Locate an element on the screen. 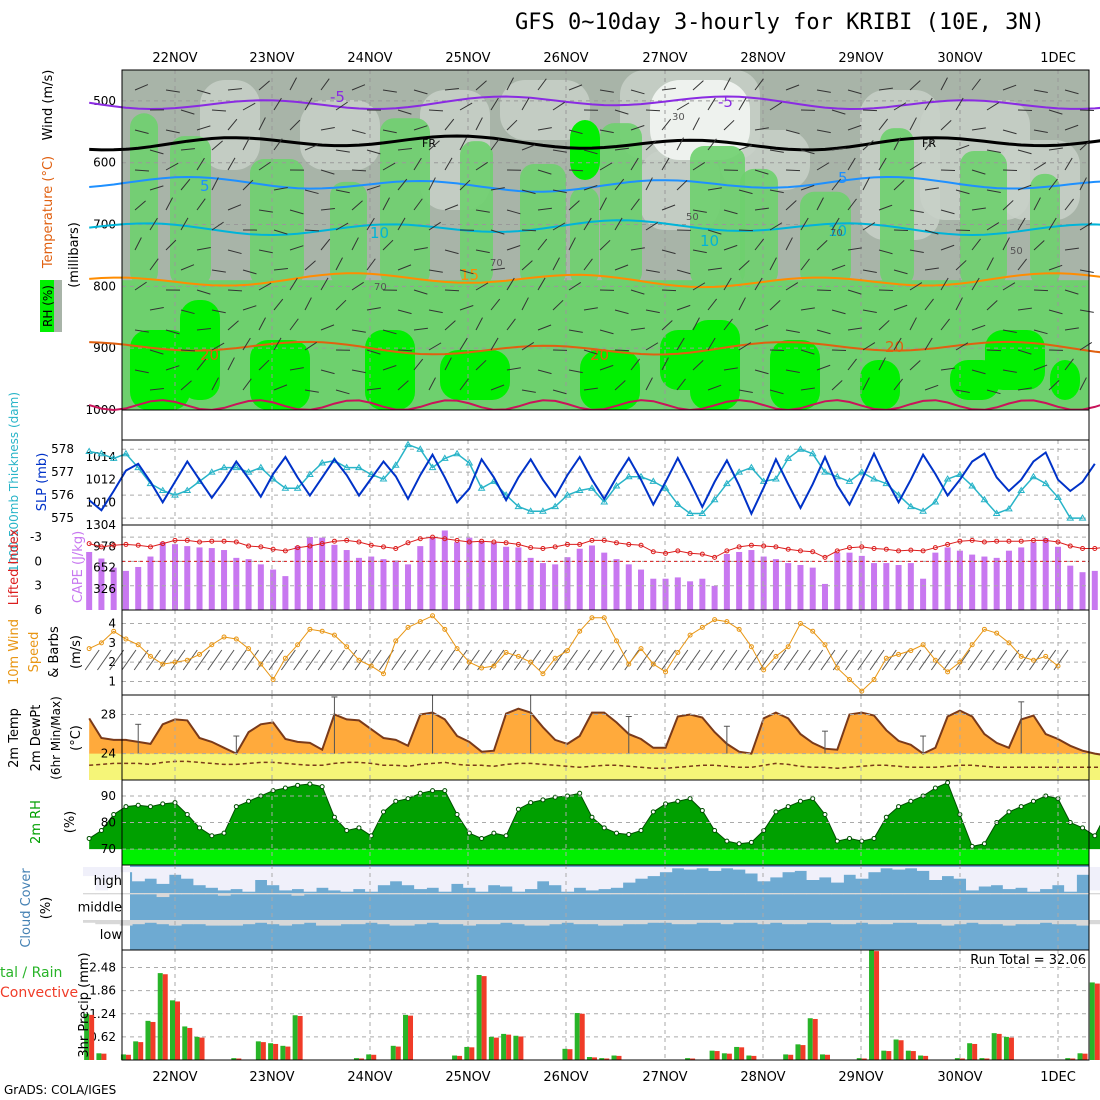 Image resolution: width=1100 pixels, height=1100 pixels. temp-label-line2: 2m DewPt is located at coordinates (36, 738).